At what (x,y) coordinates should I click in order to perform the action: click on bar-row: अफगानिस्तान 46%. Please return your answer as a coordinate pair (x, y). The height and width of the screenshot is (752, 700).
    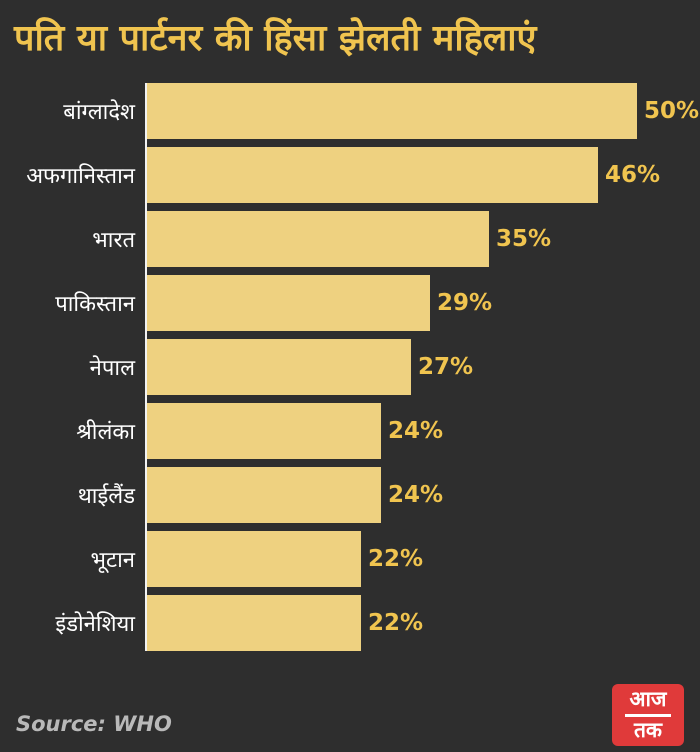
    Looking at the image, I should click on (350, 174).